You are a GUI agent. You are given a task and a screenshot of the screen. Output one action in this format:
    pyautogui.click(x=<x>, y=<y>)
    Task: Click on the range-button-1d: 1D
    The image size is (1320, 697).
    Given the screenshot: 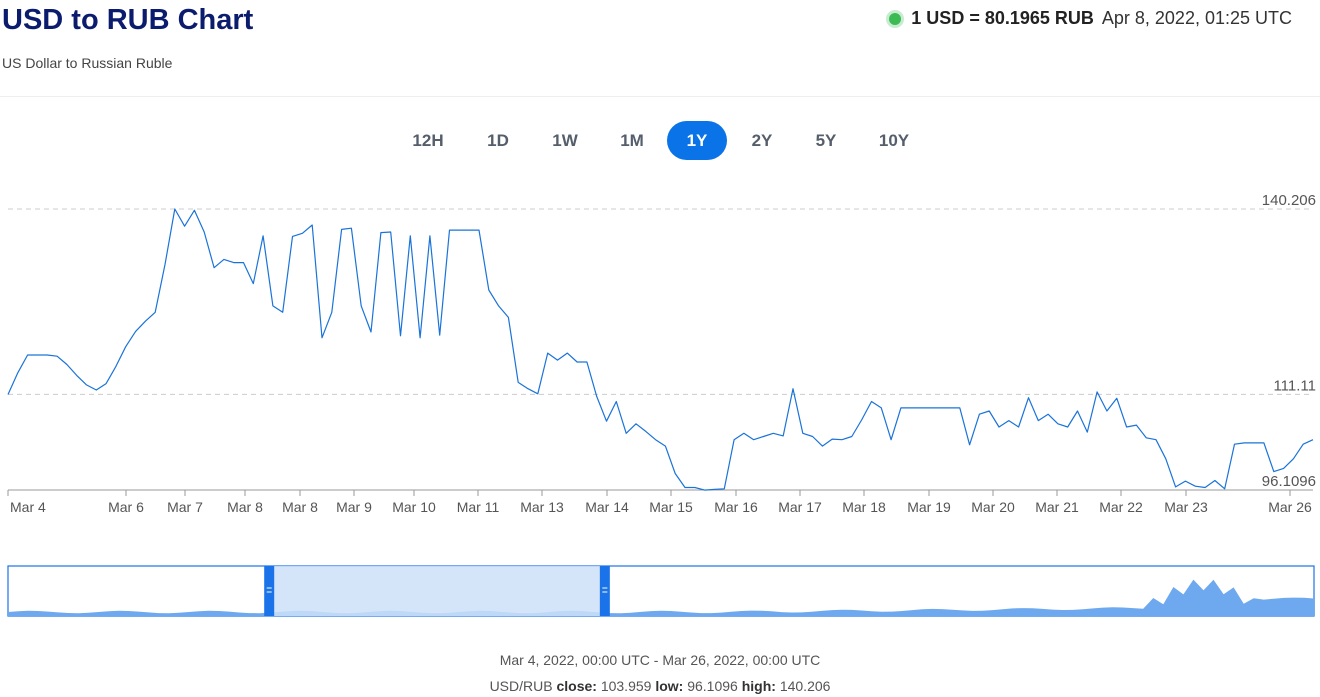 What is the action you would take?
    pyautogui.click(x=498, y=140)
    